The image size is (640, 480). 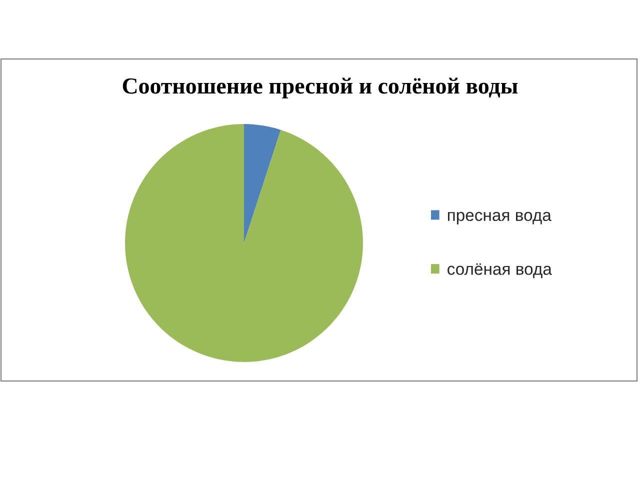 I want to click on chart-title: Соотношение пресной и солёной воды, so click(x=320, y=88).